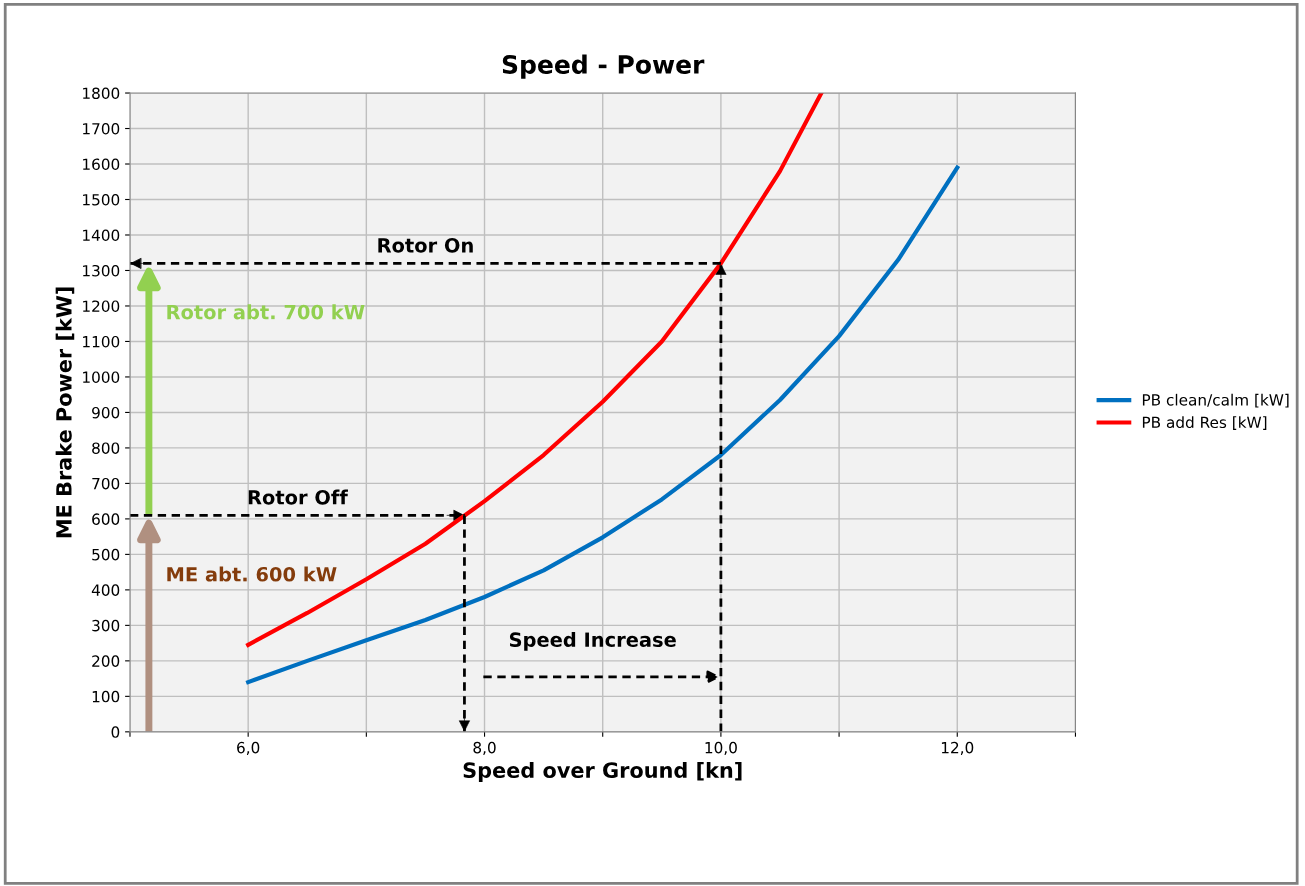 The width and height of the screenshot is (1305, 886). I want to click on y-tick-label: 1000, so click(101, 377).